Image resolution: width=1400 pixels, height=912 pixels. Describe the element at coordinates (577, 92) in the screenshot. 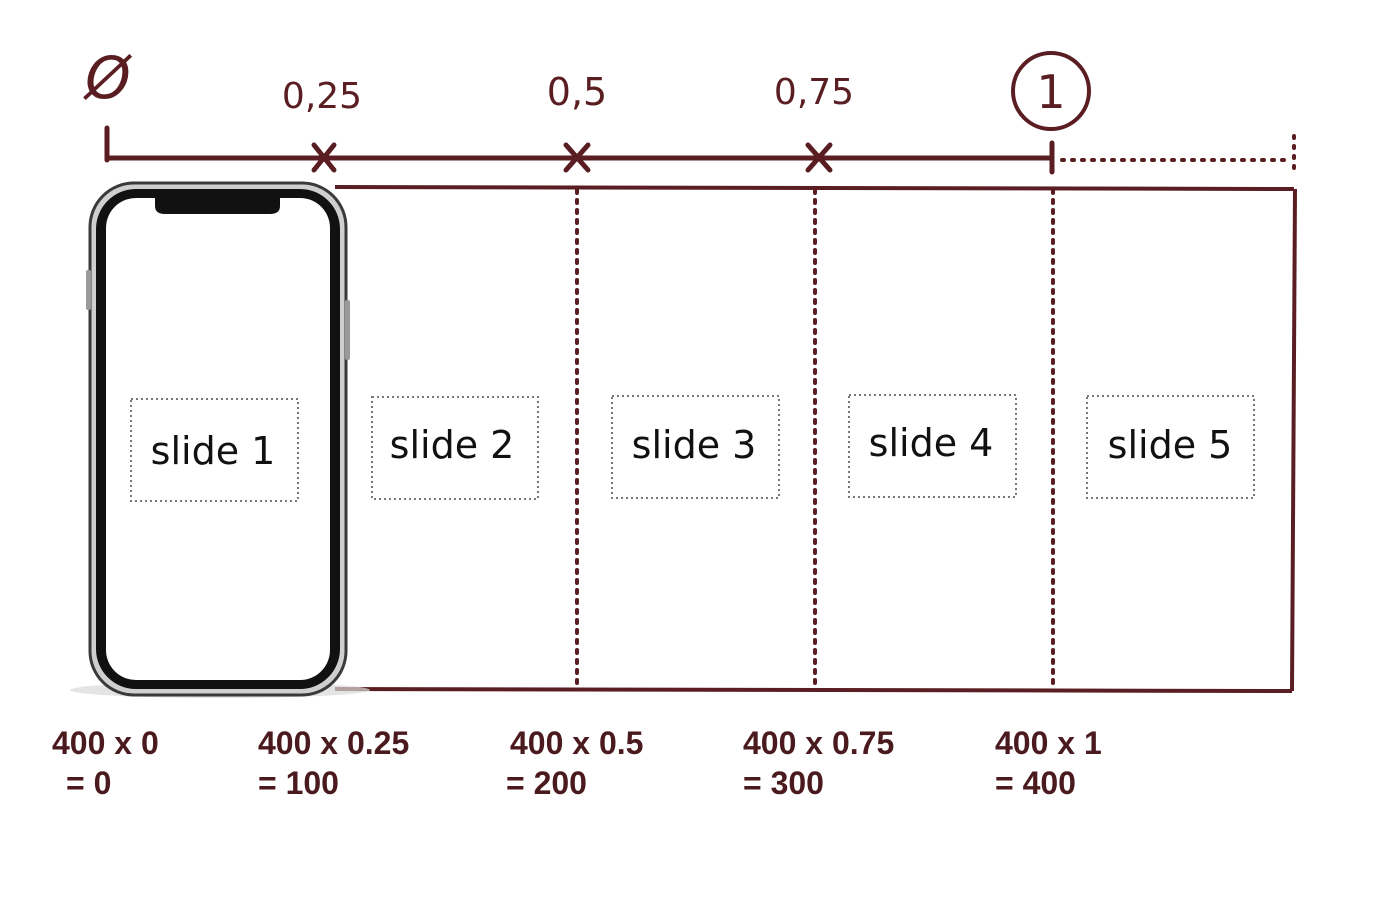

I see `tick-label-05: 0,5` at that location.